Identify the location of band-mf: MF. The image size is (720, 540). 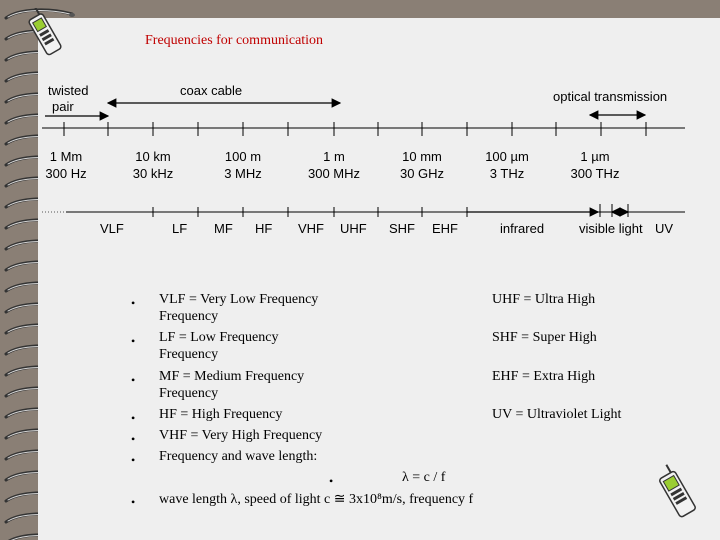
(223, 228).